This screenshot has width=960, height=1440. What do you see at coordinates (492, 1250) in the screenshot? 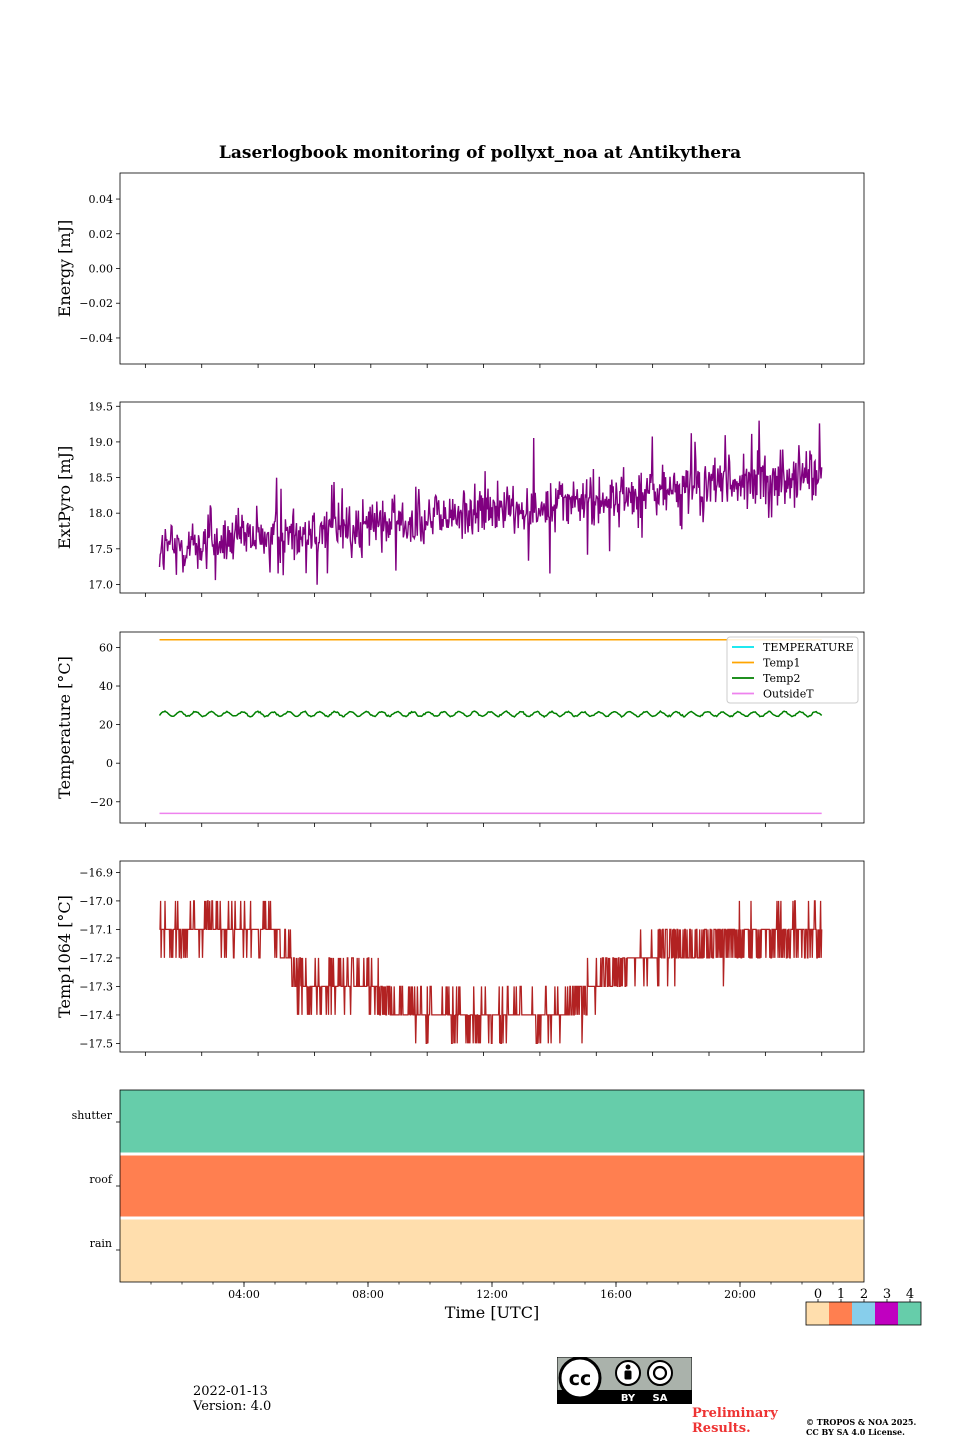
I see `status-row-rain` at bounding box center [492, 1250].